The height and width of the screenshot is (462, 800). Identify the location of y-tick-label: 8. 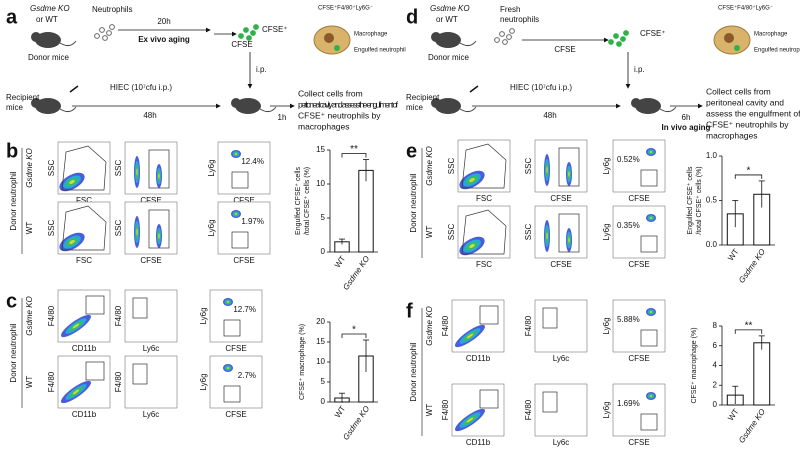
(715, 325).